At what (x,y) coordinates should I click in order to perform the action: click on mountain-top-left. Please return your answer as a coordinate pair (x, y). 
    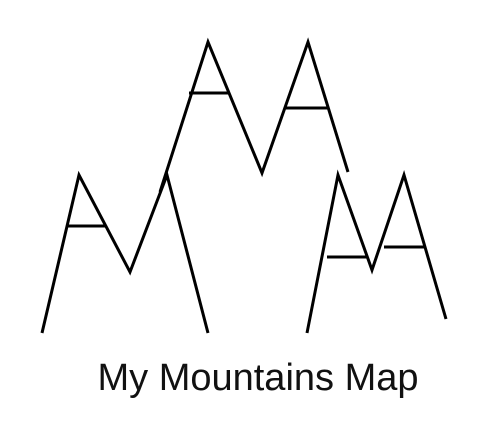
    Looking at the image, I should click on (254, 115).